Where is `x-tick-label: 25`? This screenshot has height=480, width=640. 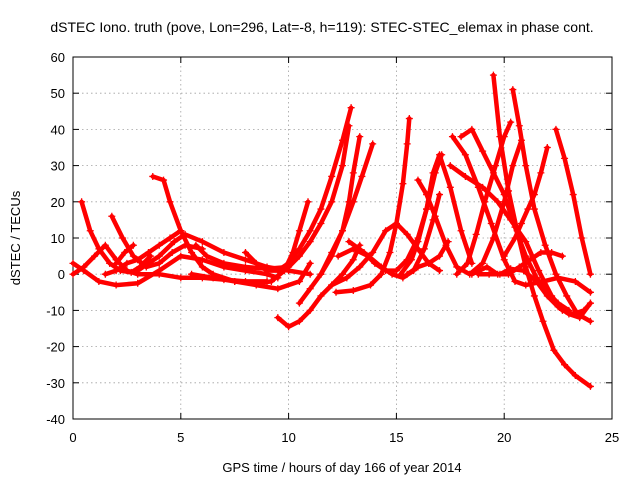 x-tick-label: 25 is located at coordinates (612, 437).